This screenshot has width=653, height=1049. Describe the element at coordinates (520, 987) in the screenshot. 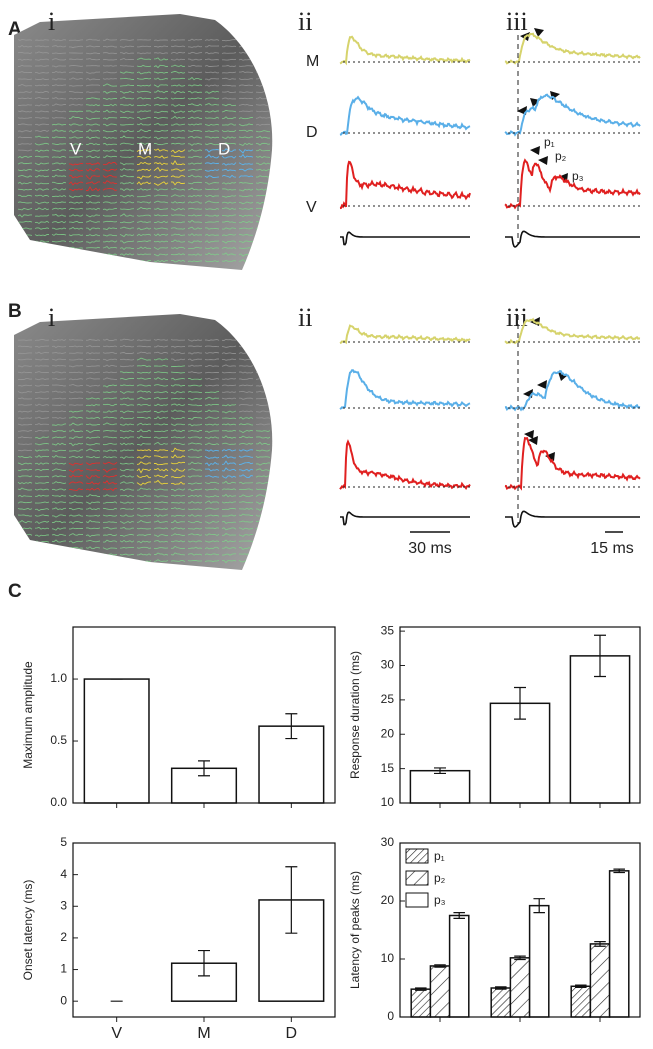

I see `bar` at that location.